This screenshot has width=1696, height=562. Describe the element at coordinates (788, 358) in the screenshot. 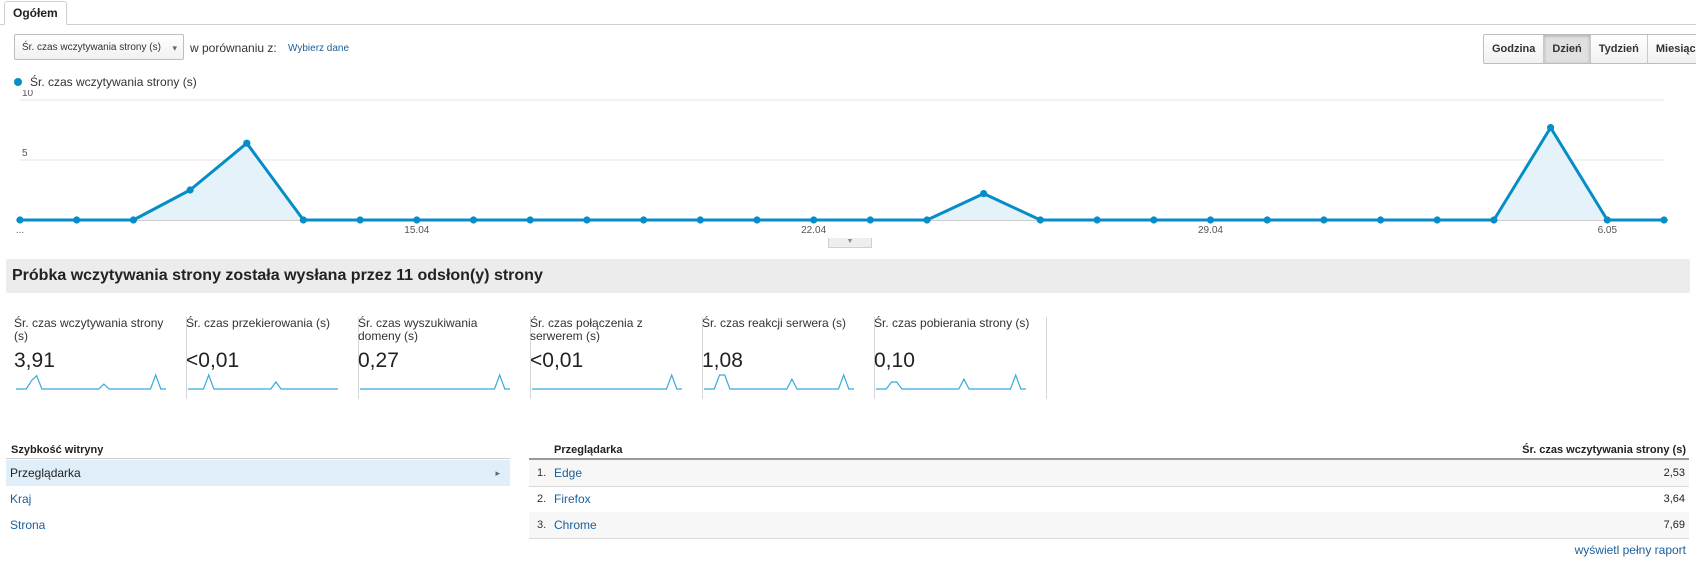

I see `scorecard: Śr. czas reakcji serwera (s) 1,08` at that location.